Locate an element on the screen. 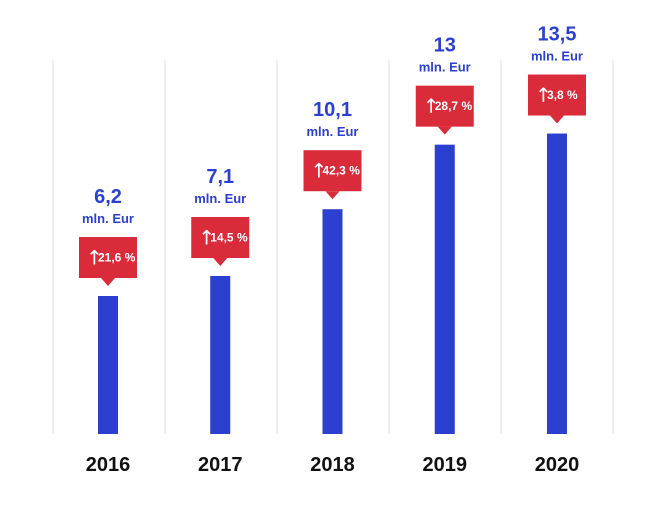  value-label-2019: 13 is located at coordinates (445, 46).